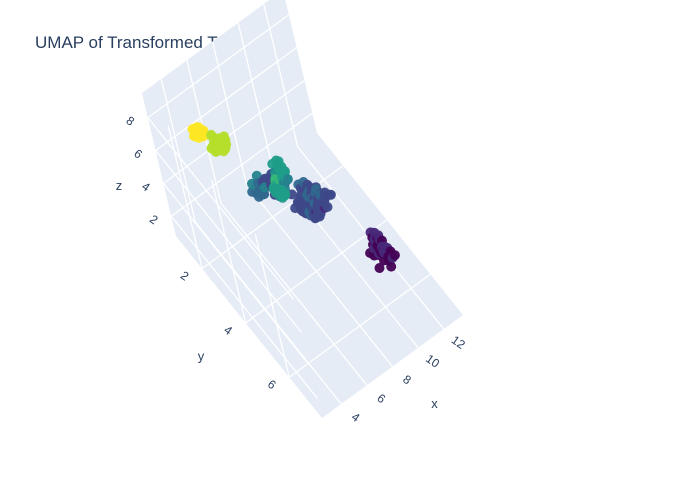 The width and height of the screenshot is (700, 500). What do you see at coordinates (185, 275) in the screenshot?
I see `y-tick-label: 2` at bounding box center [185, 275].